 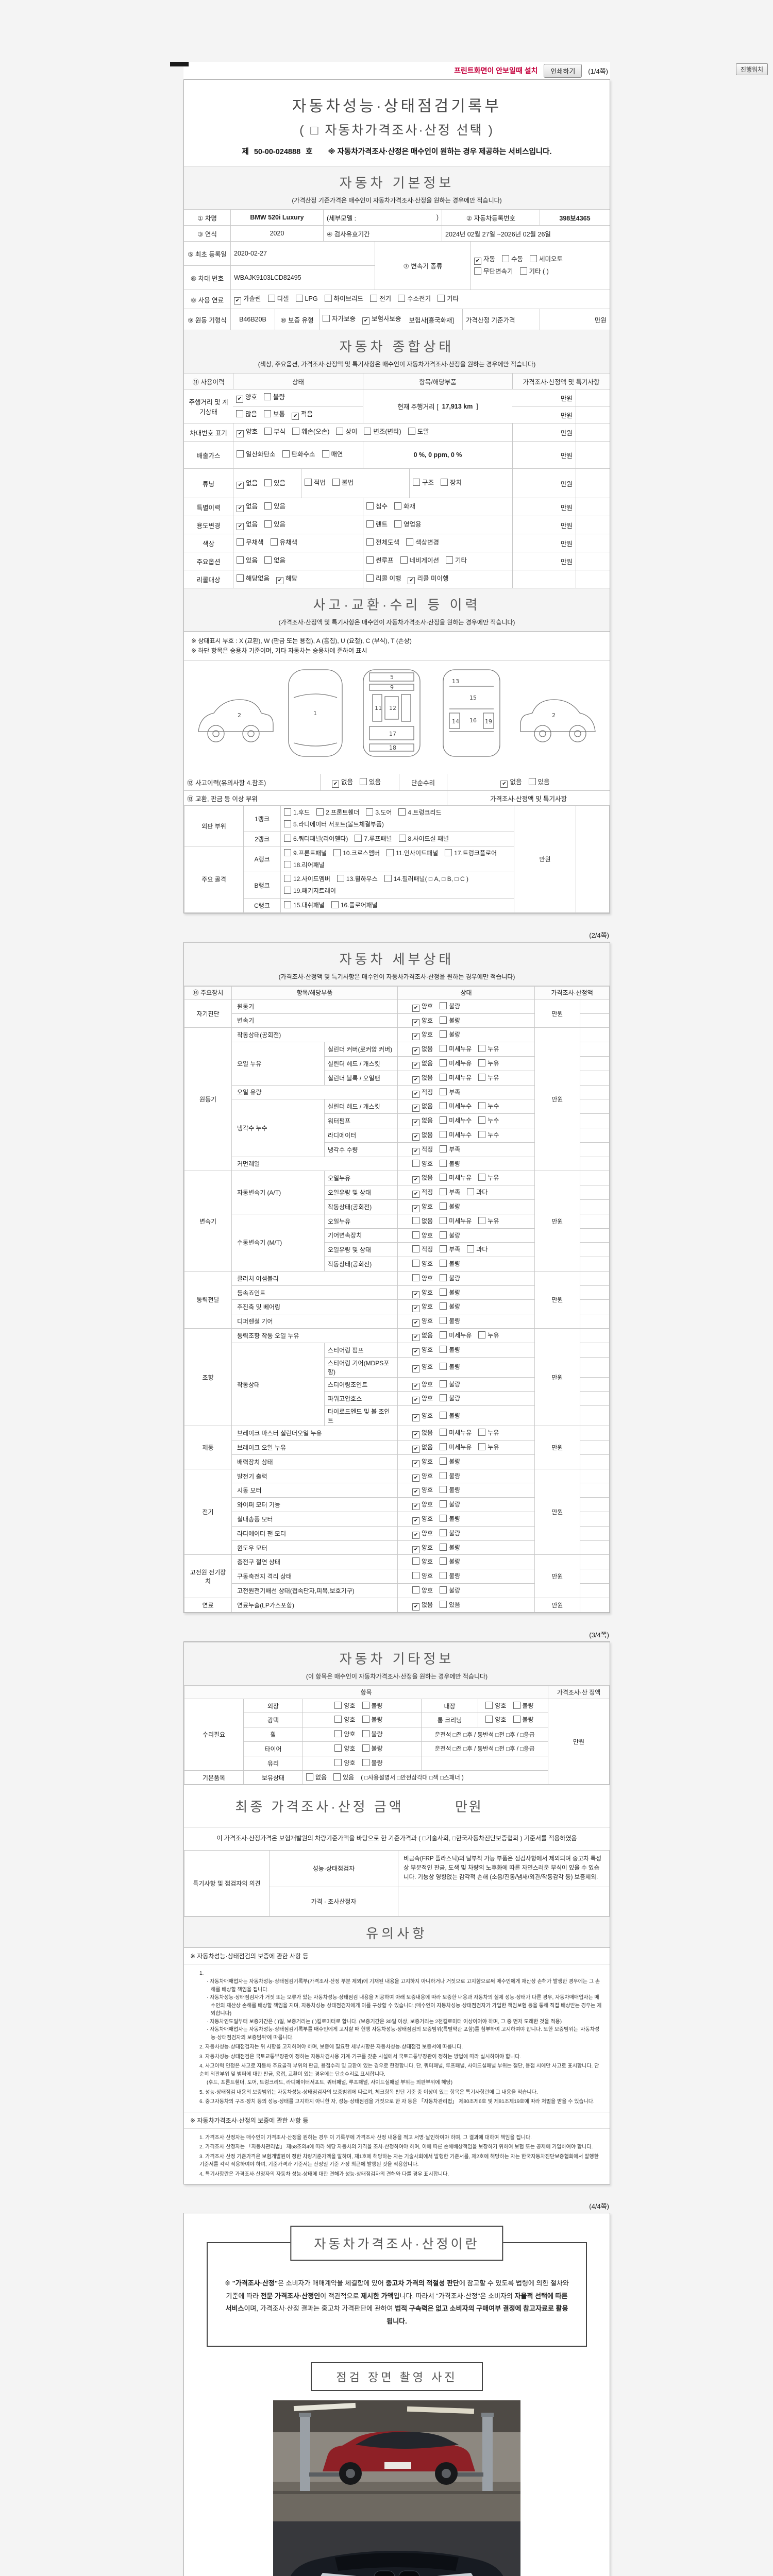 I want to click on print-button: 인쇄하기, so click(x=563, y=70).